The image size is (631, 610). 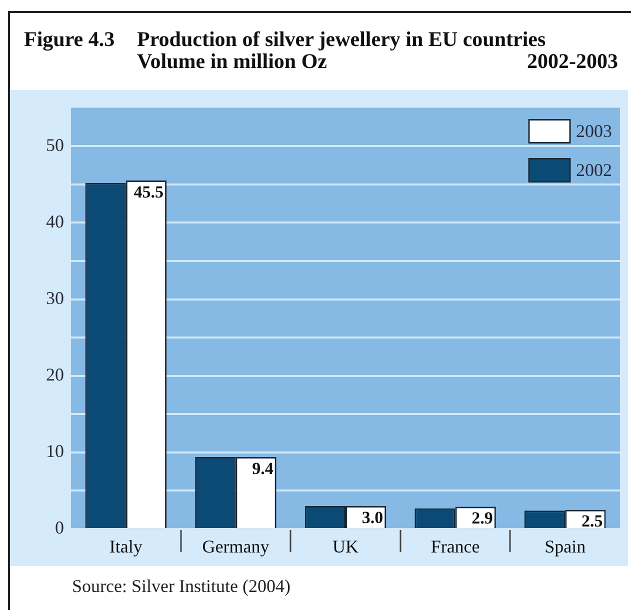 I want to click on legend-label: 2002, so click(x=594, y=170).